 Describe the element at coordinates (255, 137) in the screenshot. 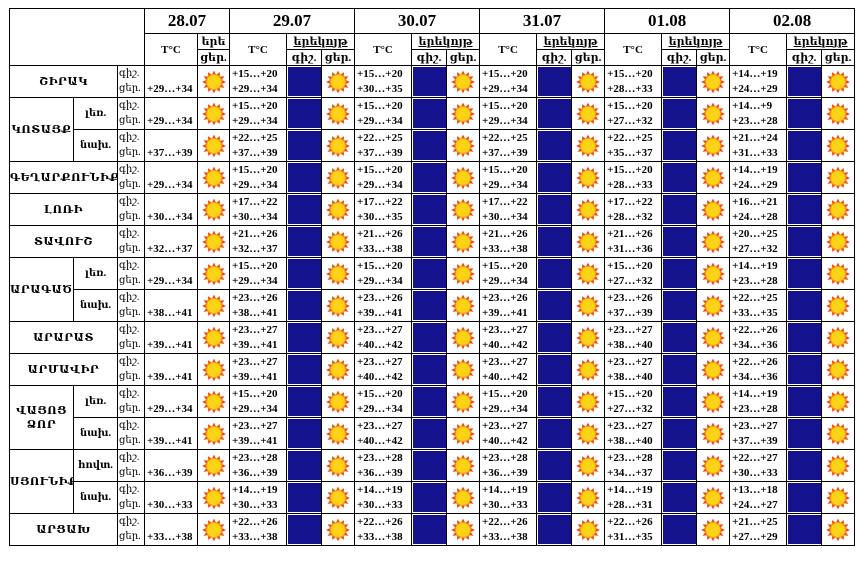

I see `night-temp: +22…+25` at that location.